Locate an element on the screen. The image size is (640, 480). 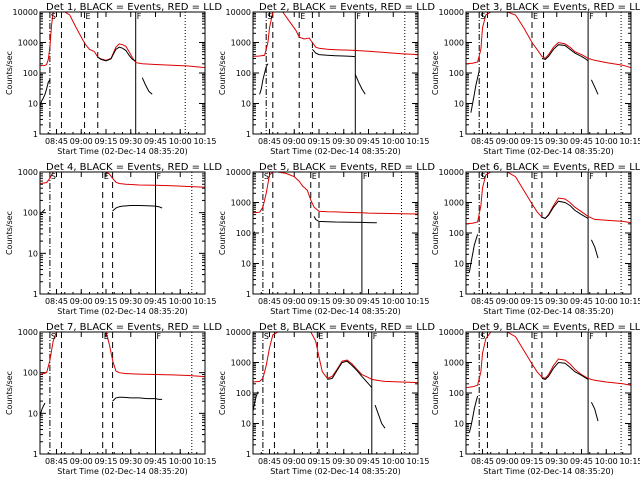
panel-title: Det 8, BLACK = Events, RED = LLD is located at coordinates (347, 327).